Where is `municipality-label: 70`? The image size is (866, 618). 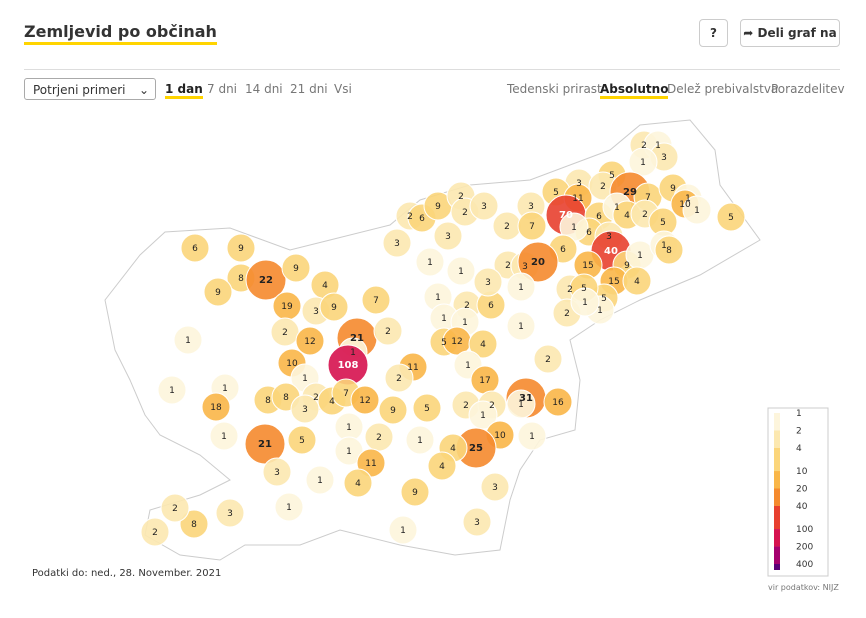 municipality-label: 70 is located at coordinates (566, 215).